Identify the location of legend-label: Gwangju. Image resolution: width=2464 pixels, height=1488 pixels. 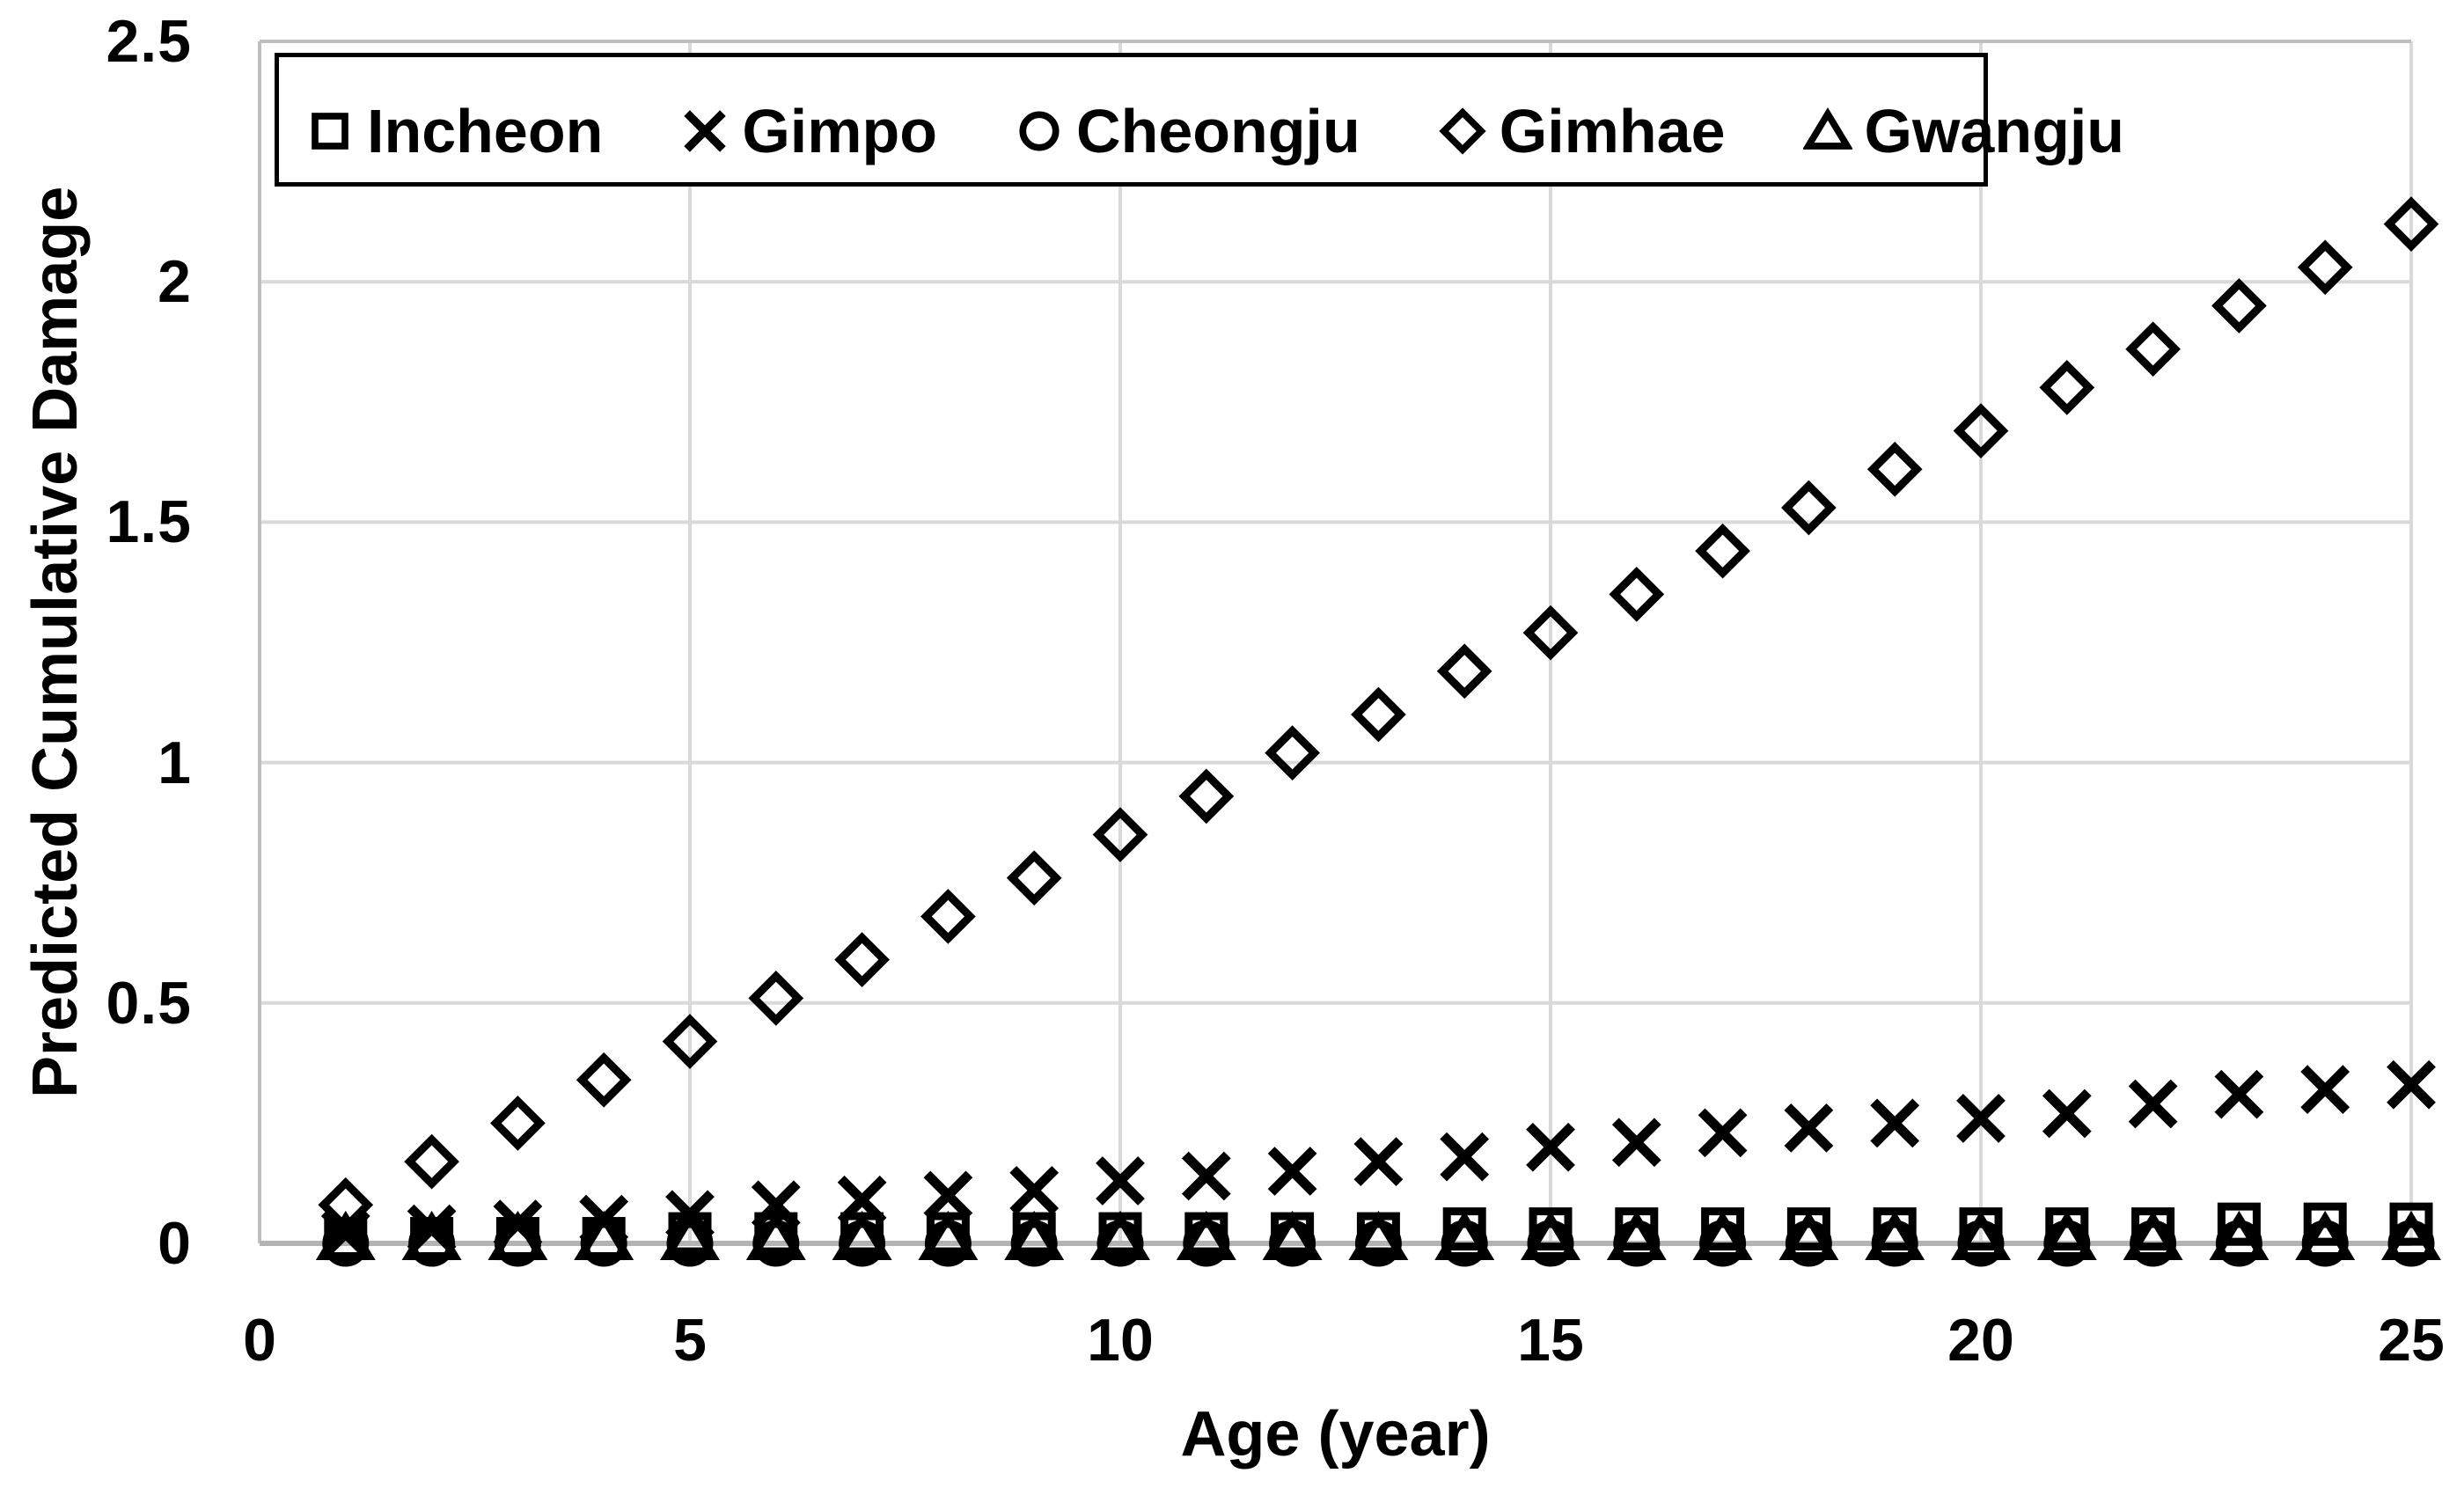
(1995, 131).